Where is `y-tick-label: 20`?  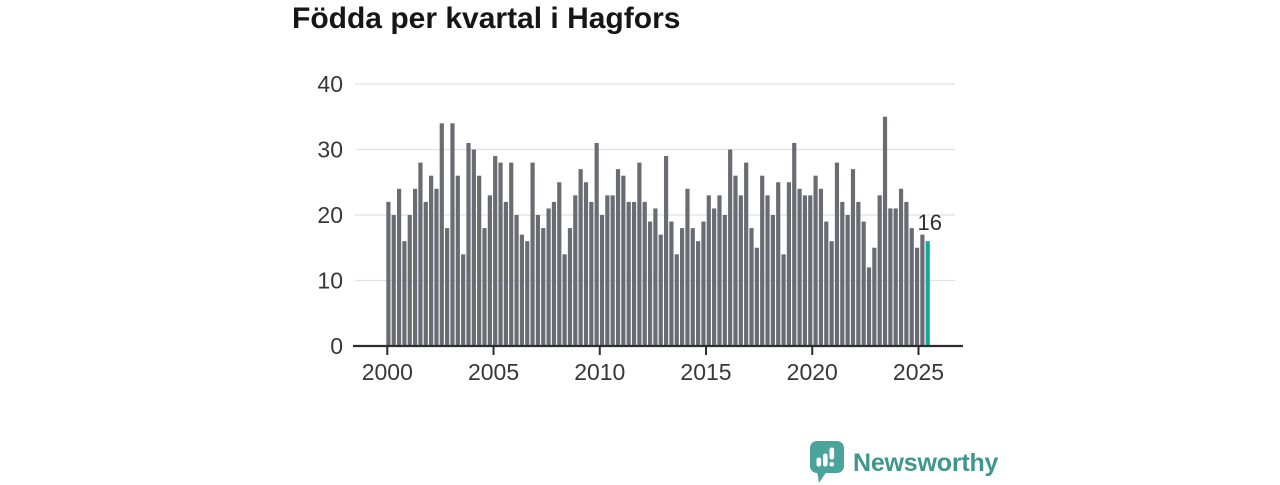 y-tick-label: 20 is located at coordinates (330, 215).